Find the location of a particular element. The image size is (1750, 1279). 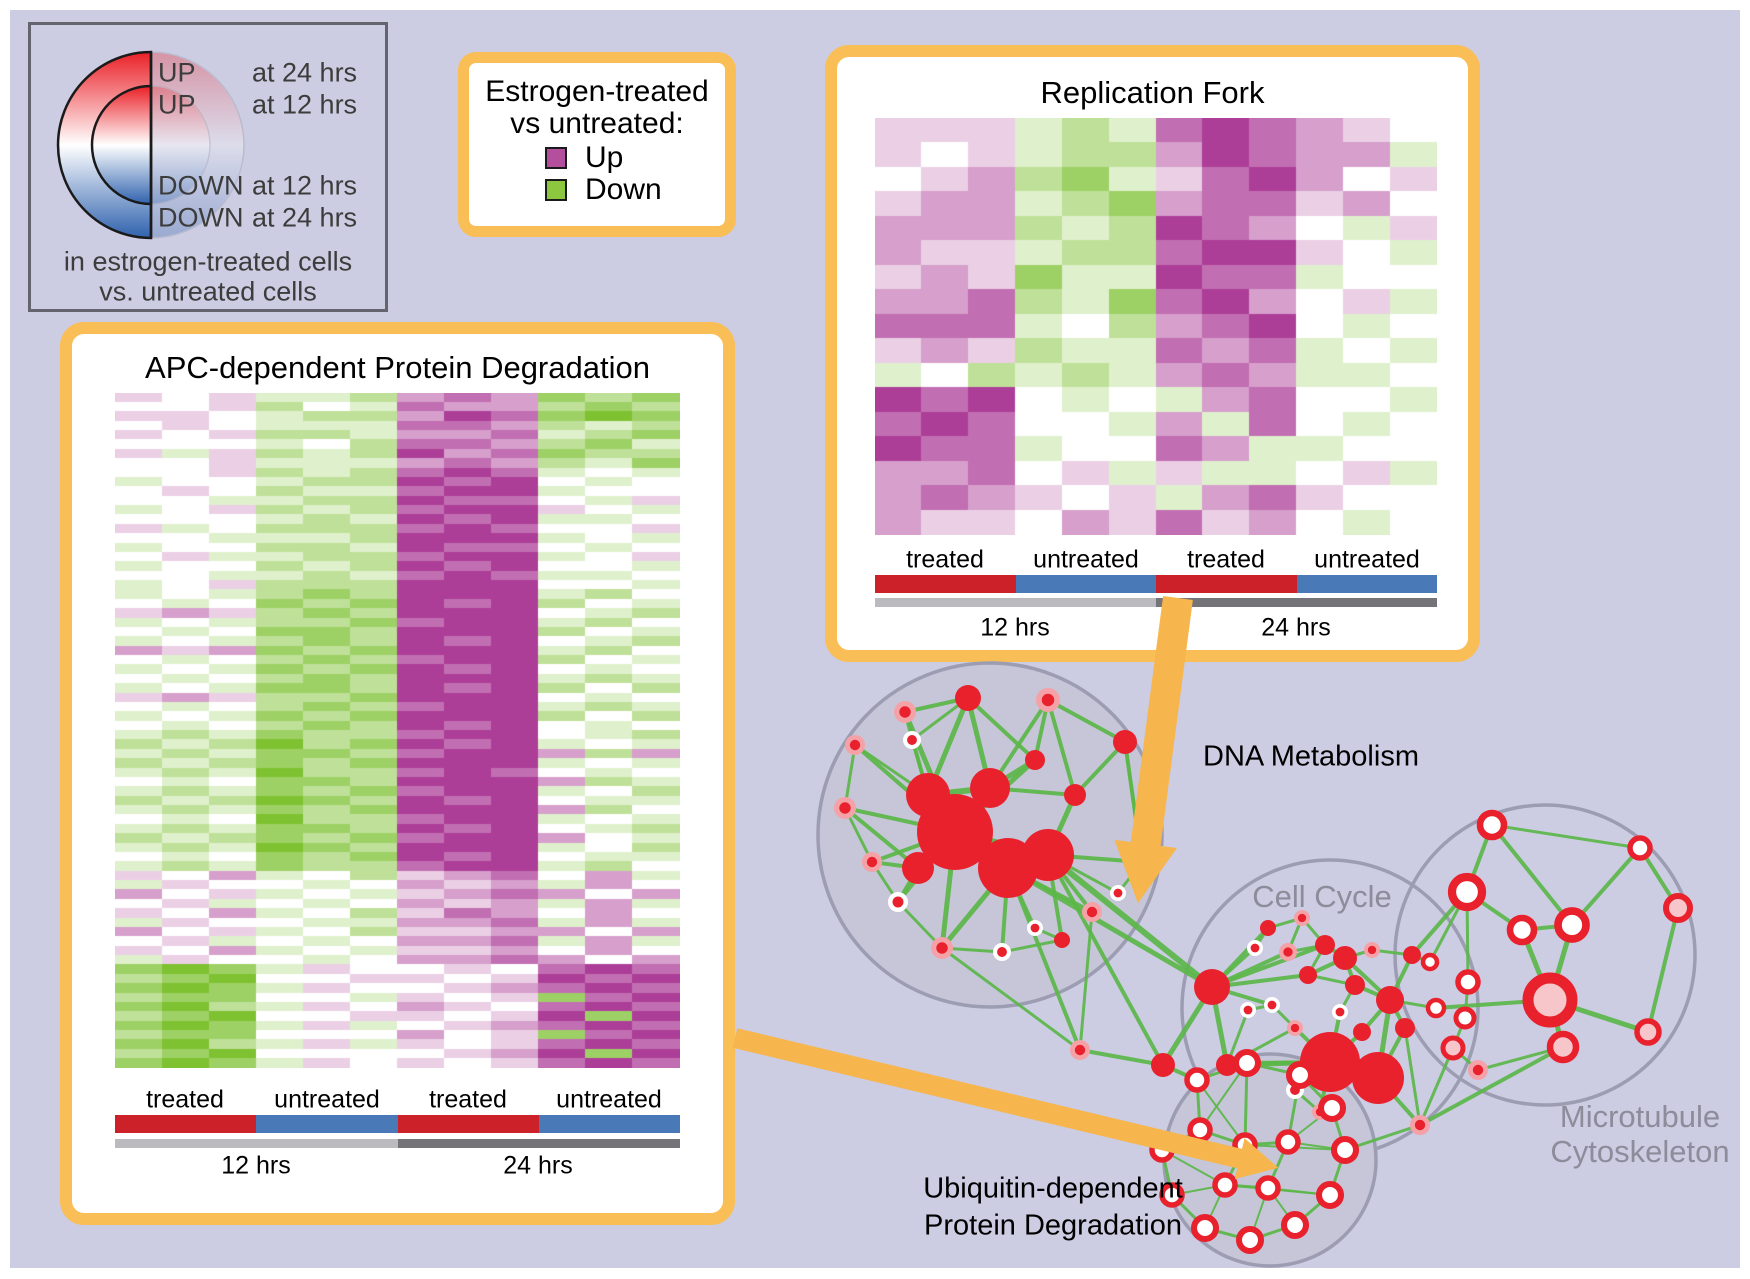

legend-down24-time: at 24 hrs is located at coordinates (305, 217).